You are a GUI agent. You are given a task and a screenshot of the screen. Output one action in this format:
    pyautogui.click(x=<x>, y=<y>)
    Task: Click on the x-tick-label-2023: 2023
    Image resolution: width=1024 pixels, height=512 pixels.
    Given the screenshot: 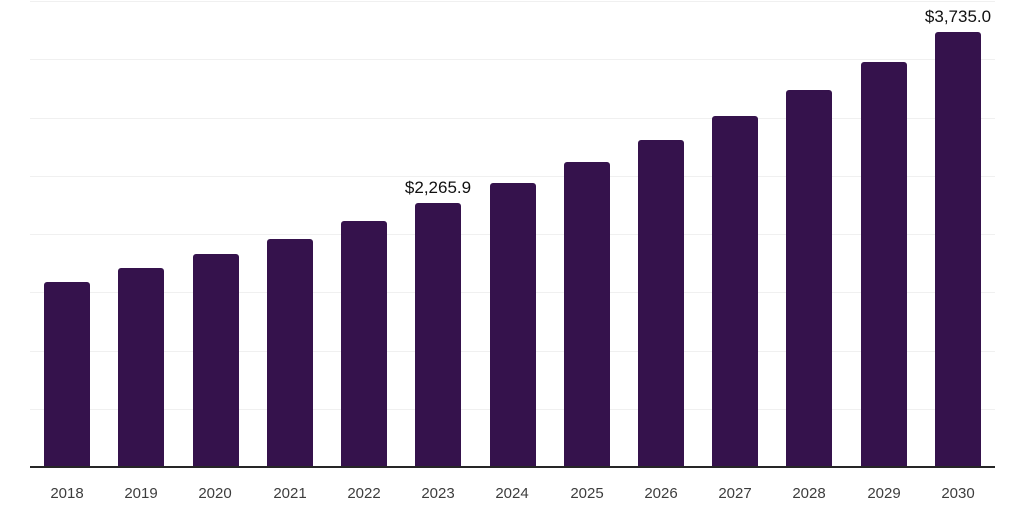 What is the action you would take?
    pyautogui.click(x=438, y=493)
    